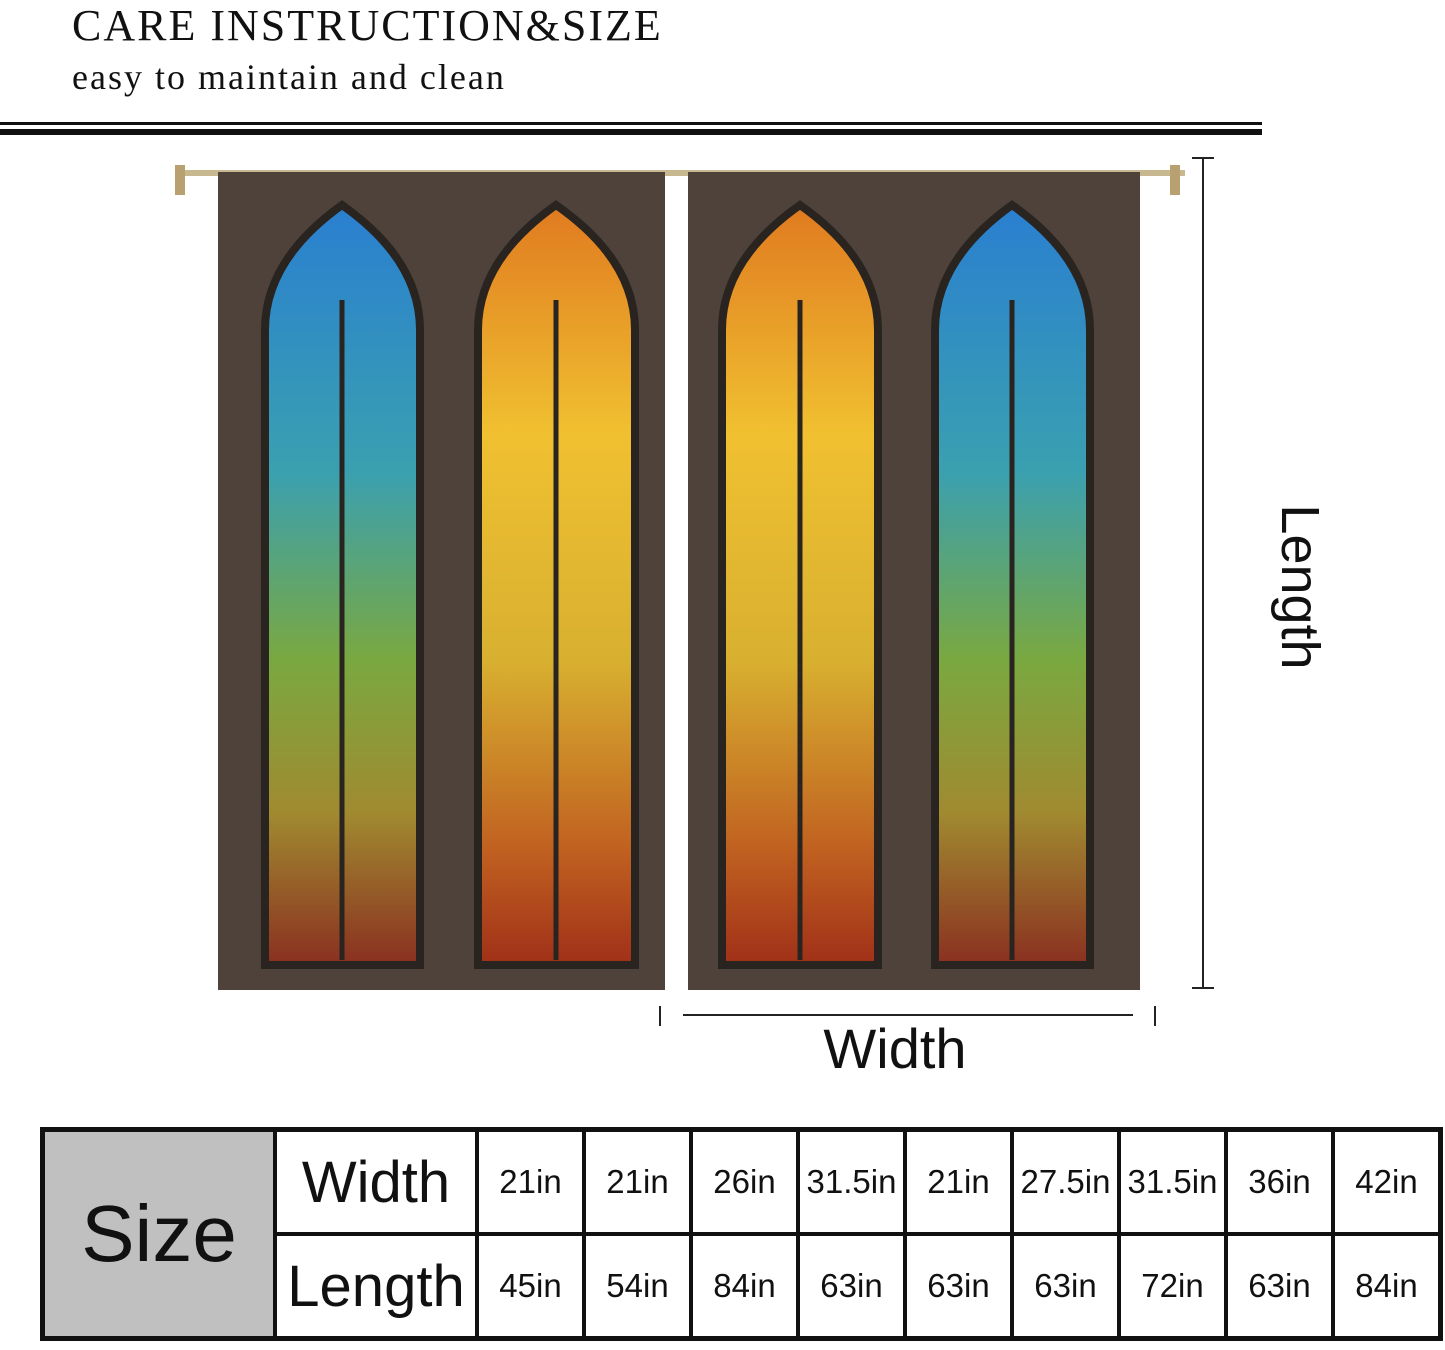 The image size is (1445, 1350). Describe the element at coordinates (1172, 1286) in the screenshot. I see `length-cell: 72in` at that location.